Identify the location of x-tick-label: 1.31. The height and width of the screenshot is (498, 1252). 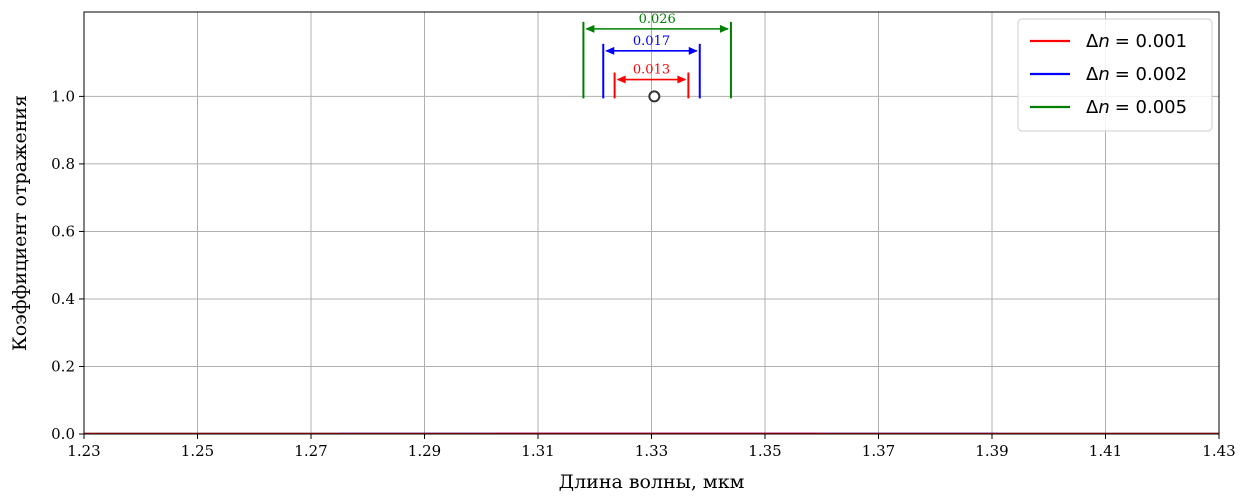
(537, 451).